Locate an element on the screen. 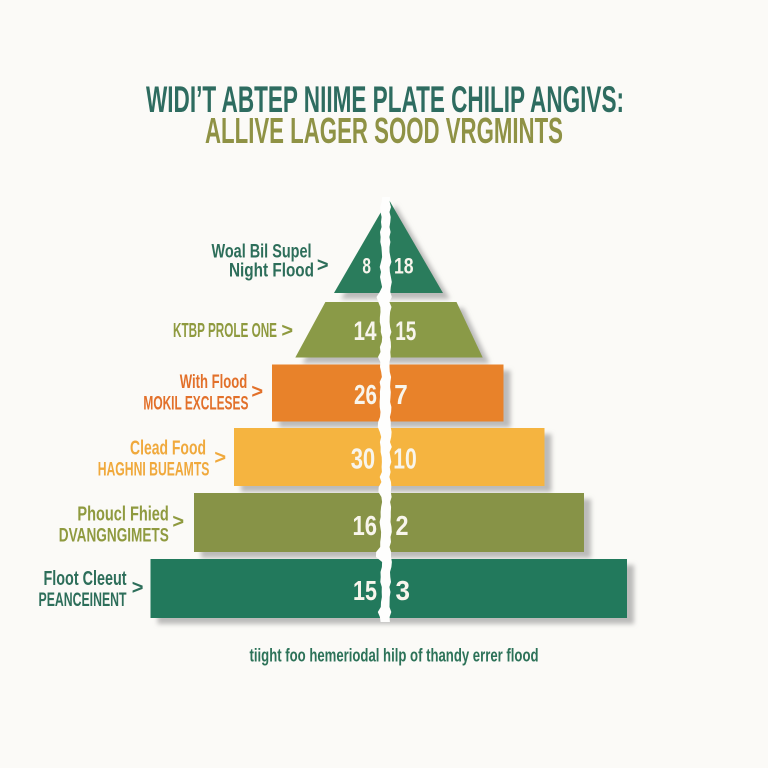 This screenshot has height=768, width=768. svg-text: Phoucl Fhied is located at coordinates (122, 515).